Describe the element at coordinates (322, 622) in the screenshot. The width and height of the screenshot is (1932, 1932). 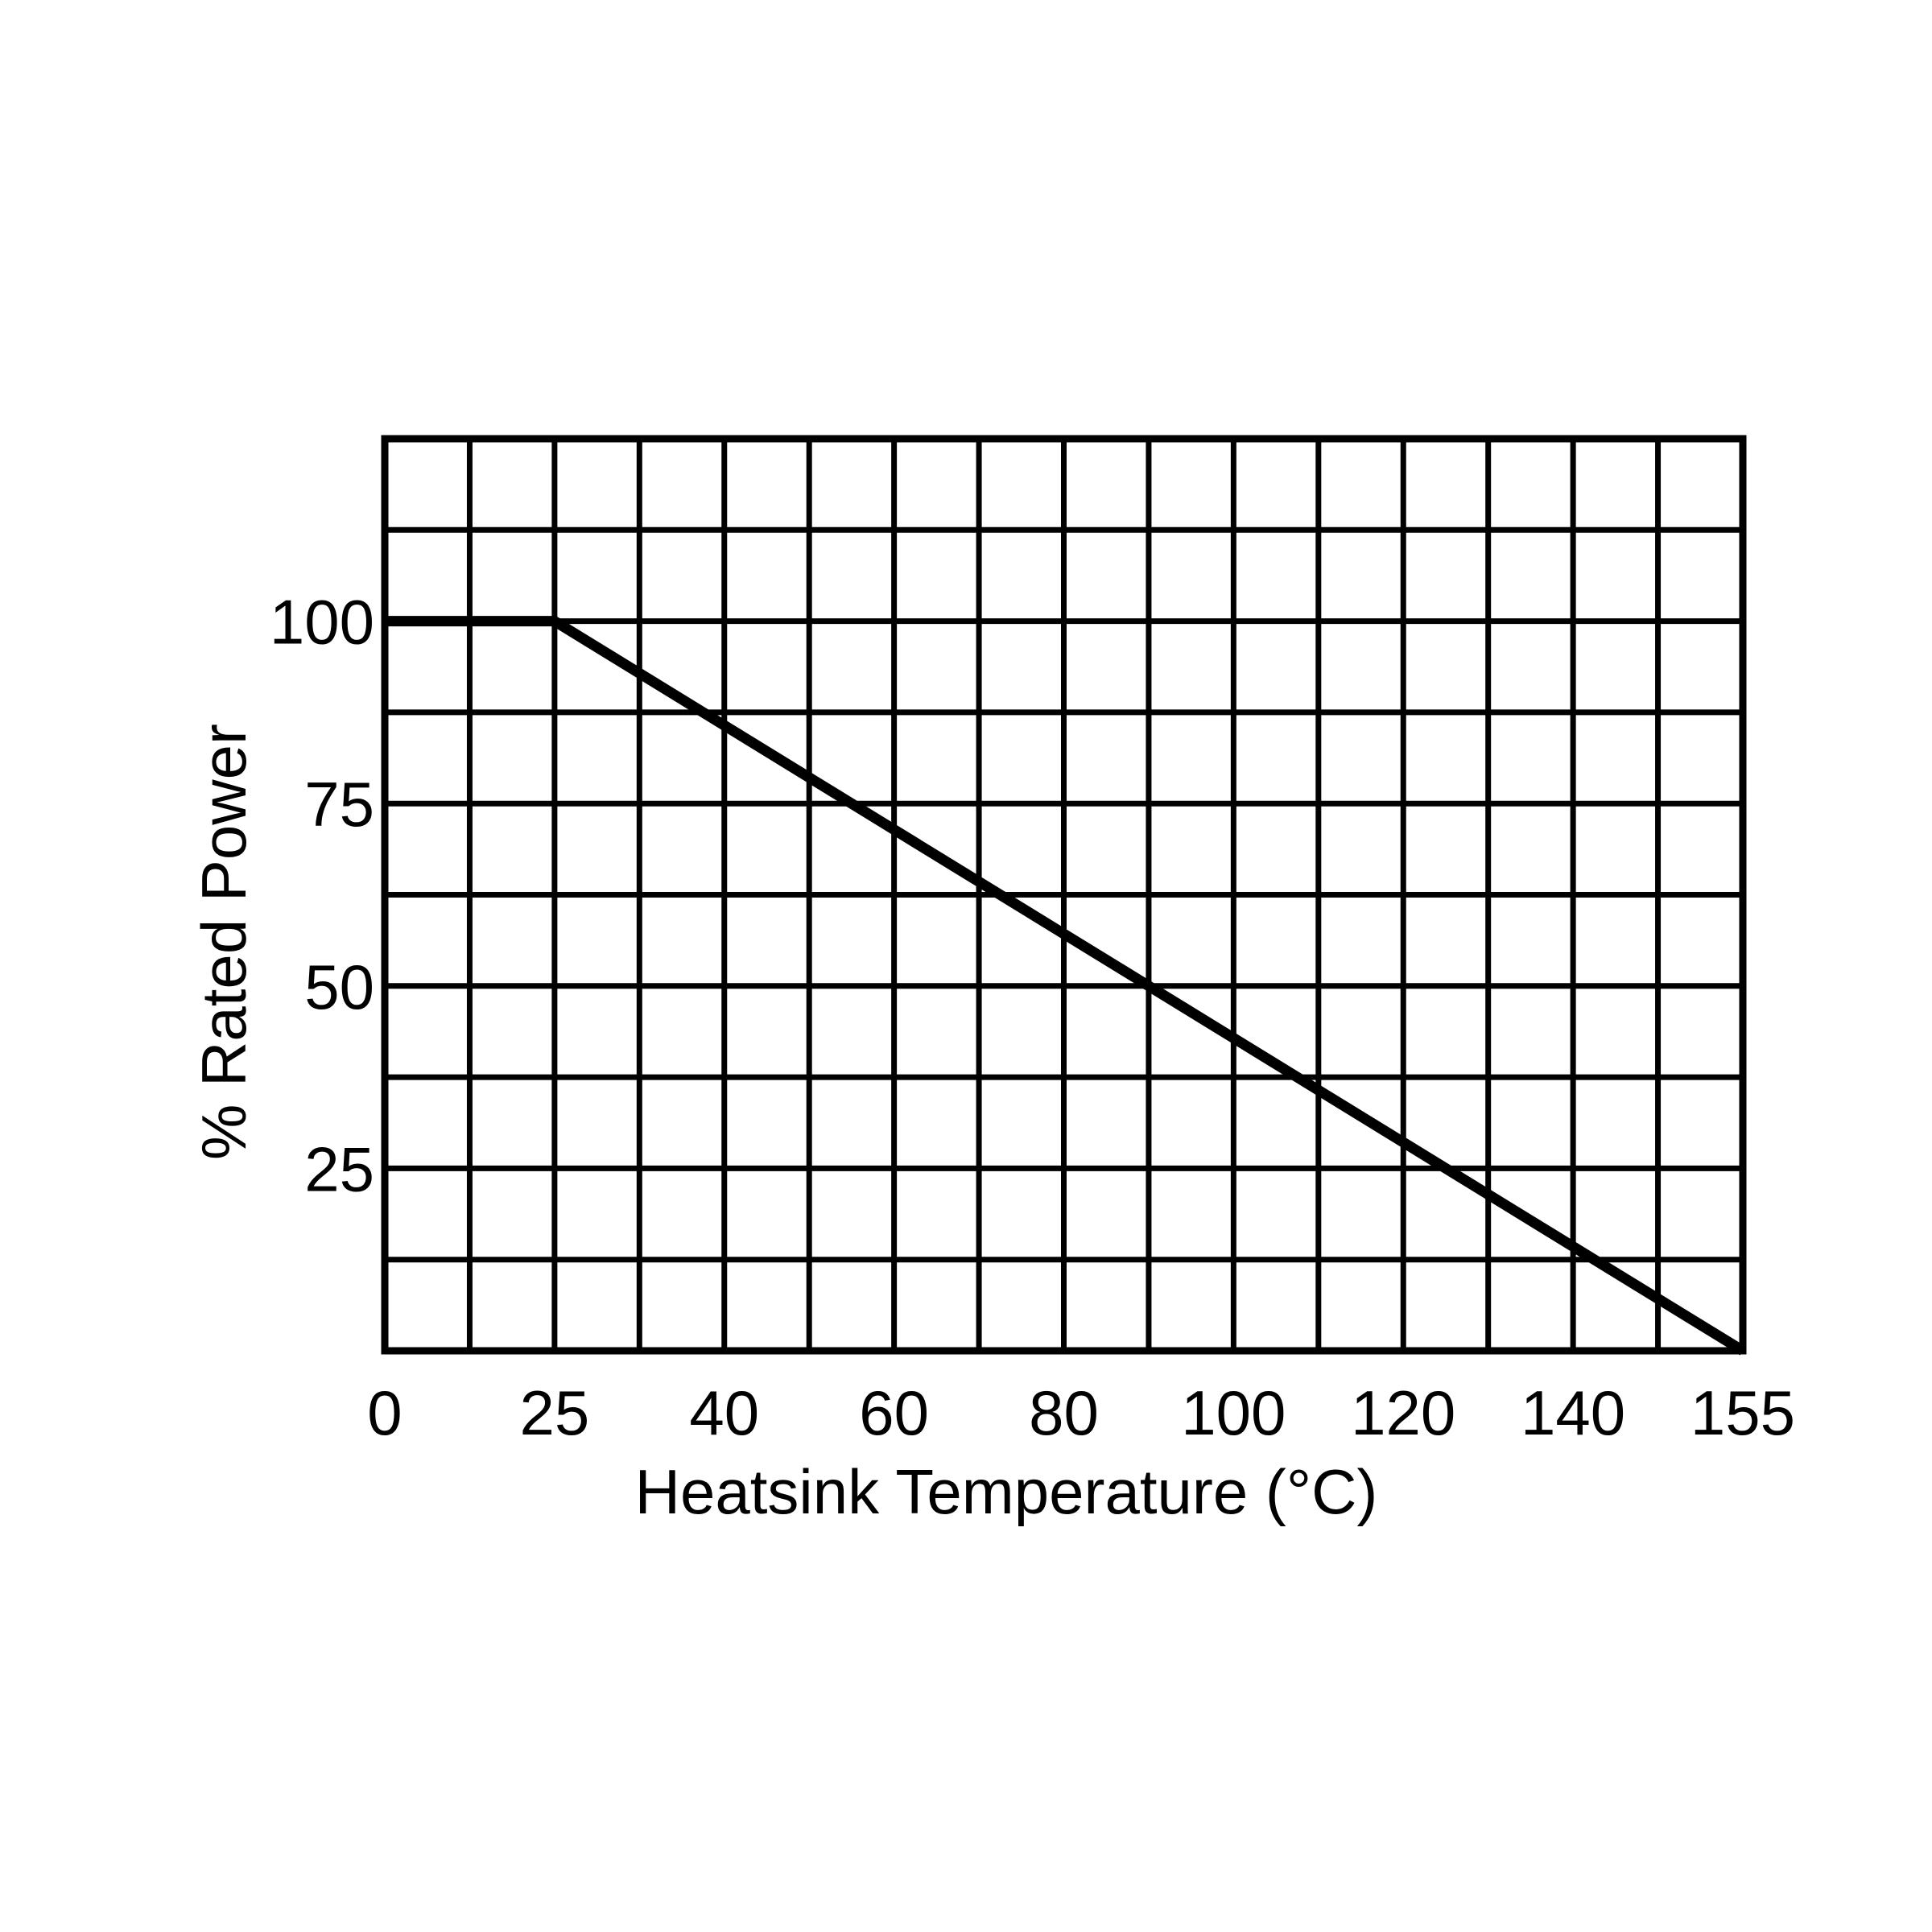
I see `y-tick-label: 100` at that location.